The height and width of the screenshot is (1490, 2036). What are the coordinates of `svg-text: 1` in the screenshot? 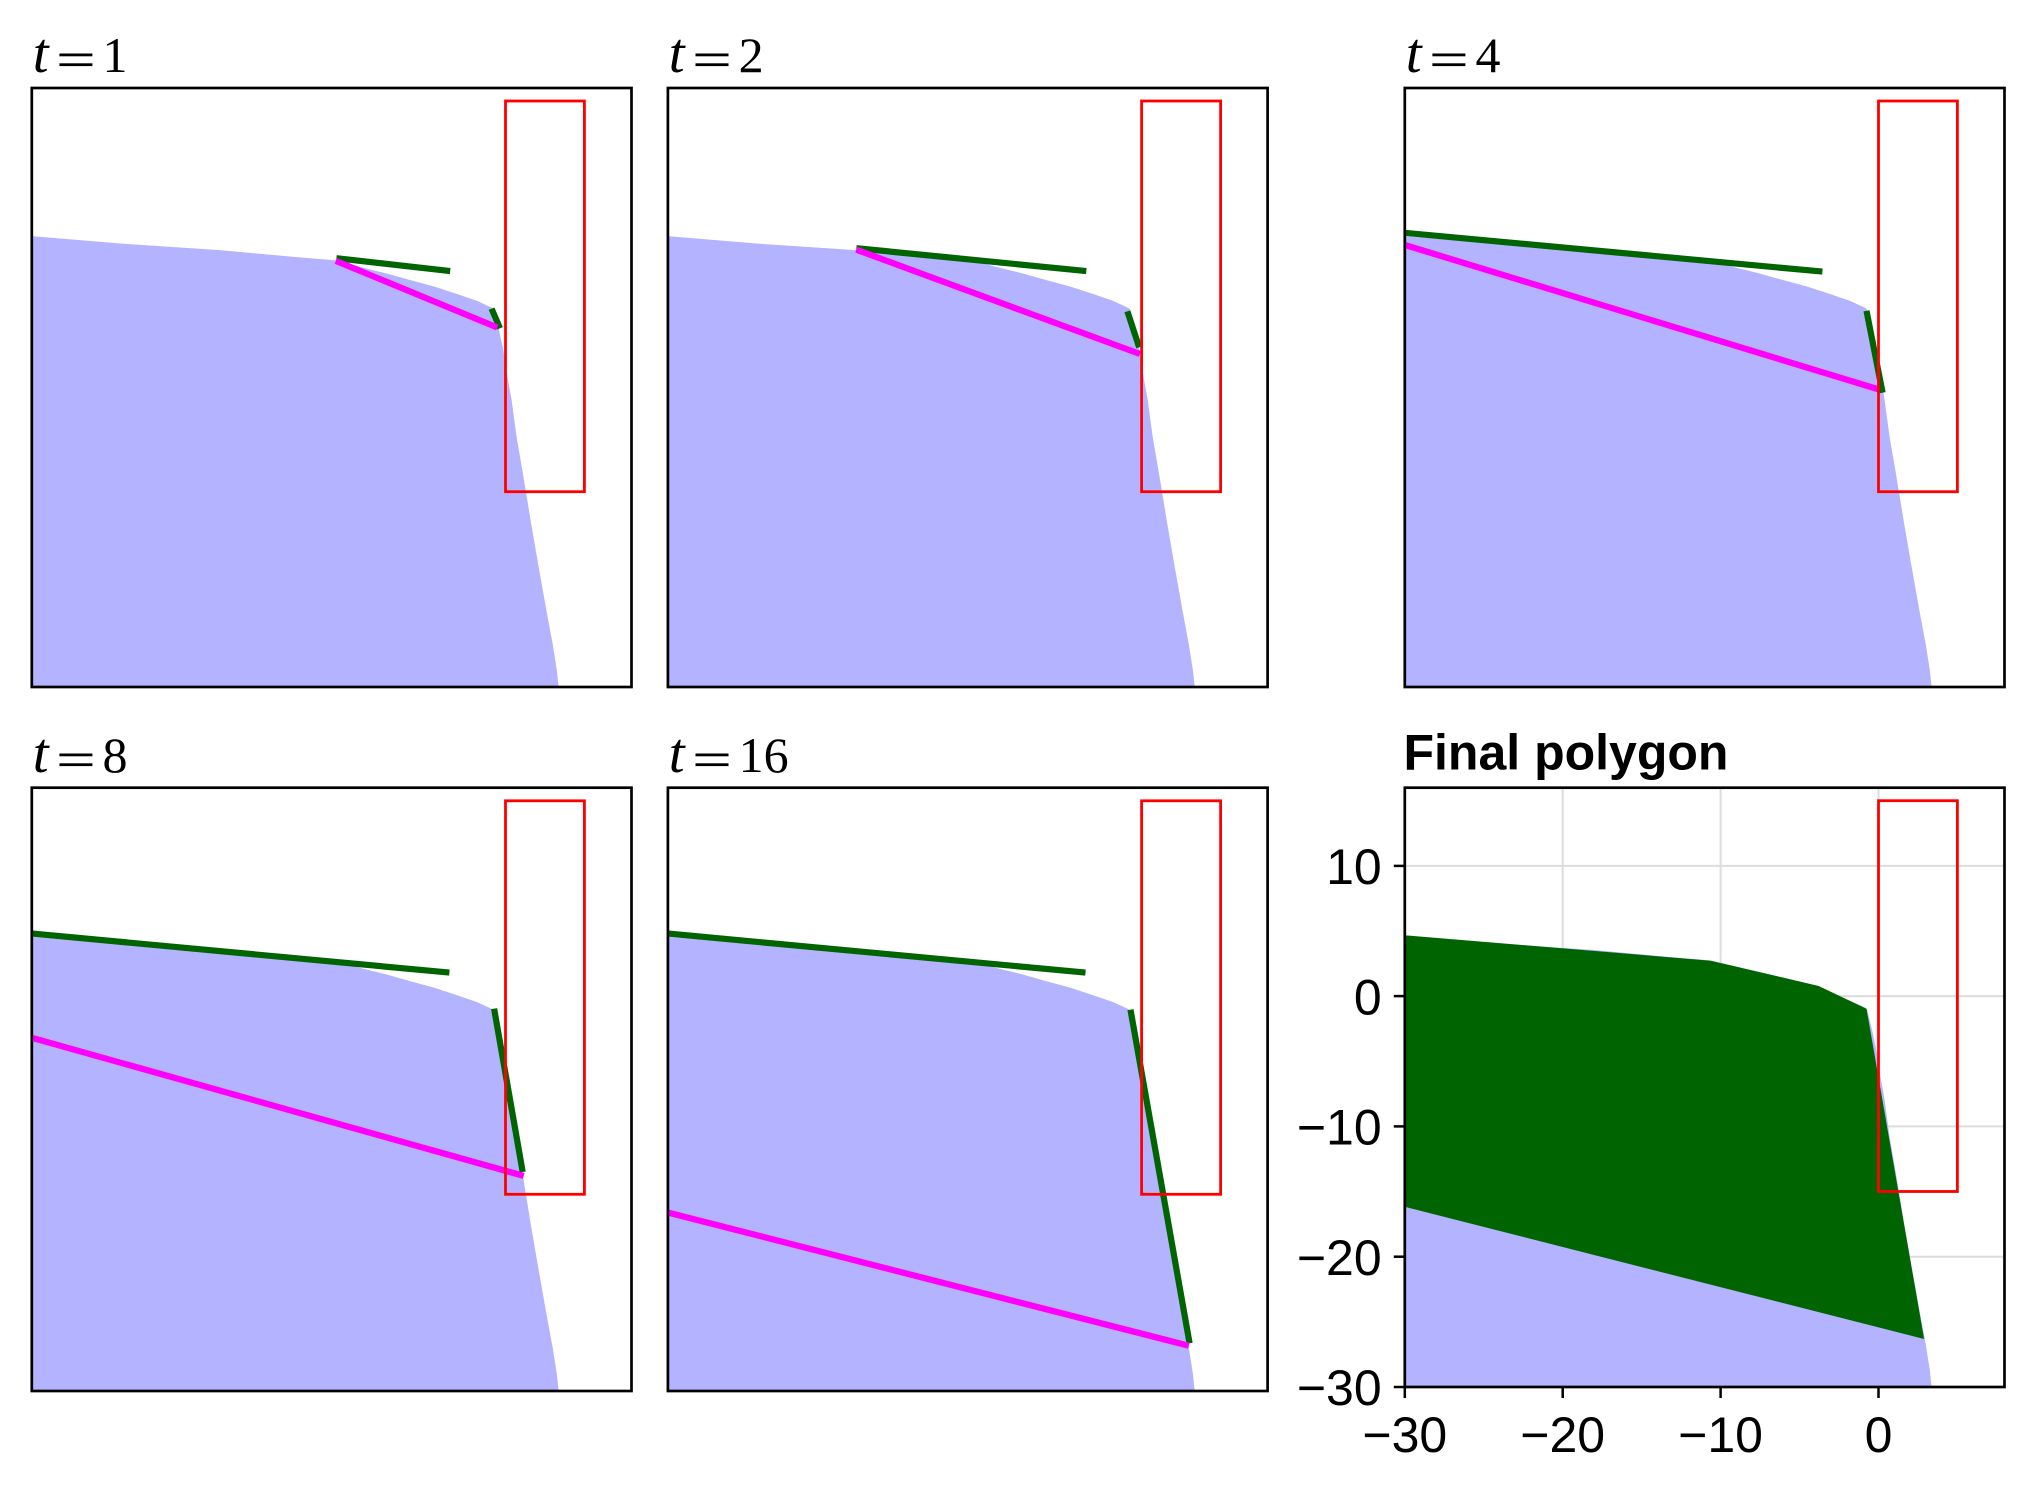 It's located at (115, 55).